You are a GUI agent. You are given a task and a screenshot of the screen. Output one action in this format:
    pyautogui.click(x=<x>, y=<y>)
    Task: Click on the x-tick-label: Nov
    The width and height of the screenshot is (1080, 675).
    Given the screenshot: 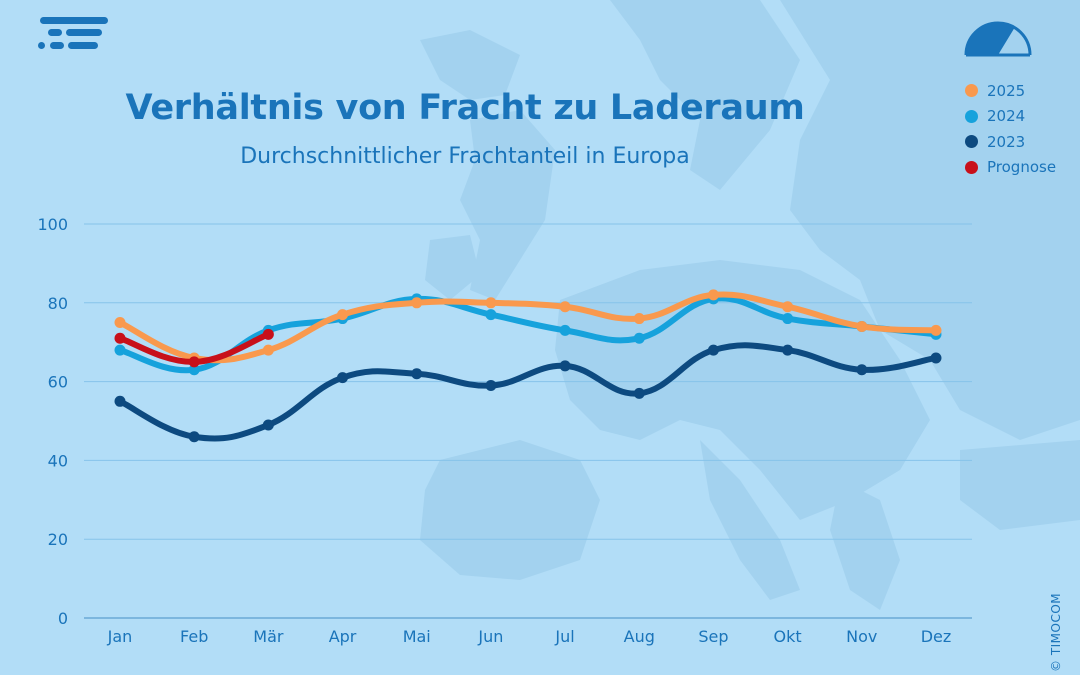 What is the action you would take?
    pyautogui.click(x=861, y=636)
    